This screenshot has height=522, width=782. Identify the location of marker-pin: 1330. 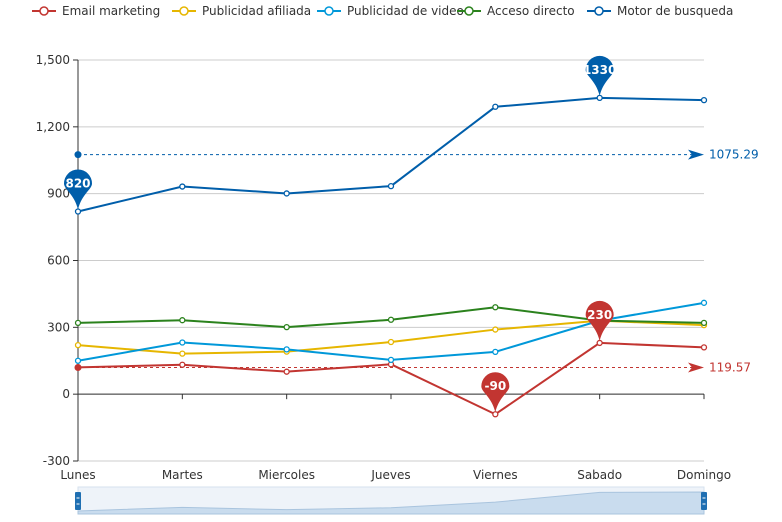
(599, 75).